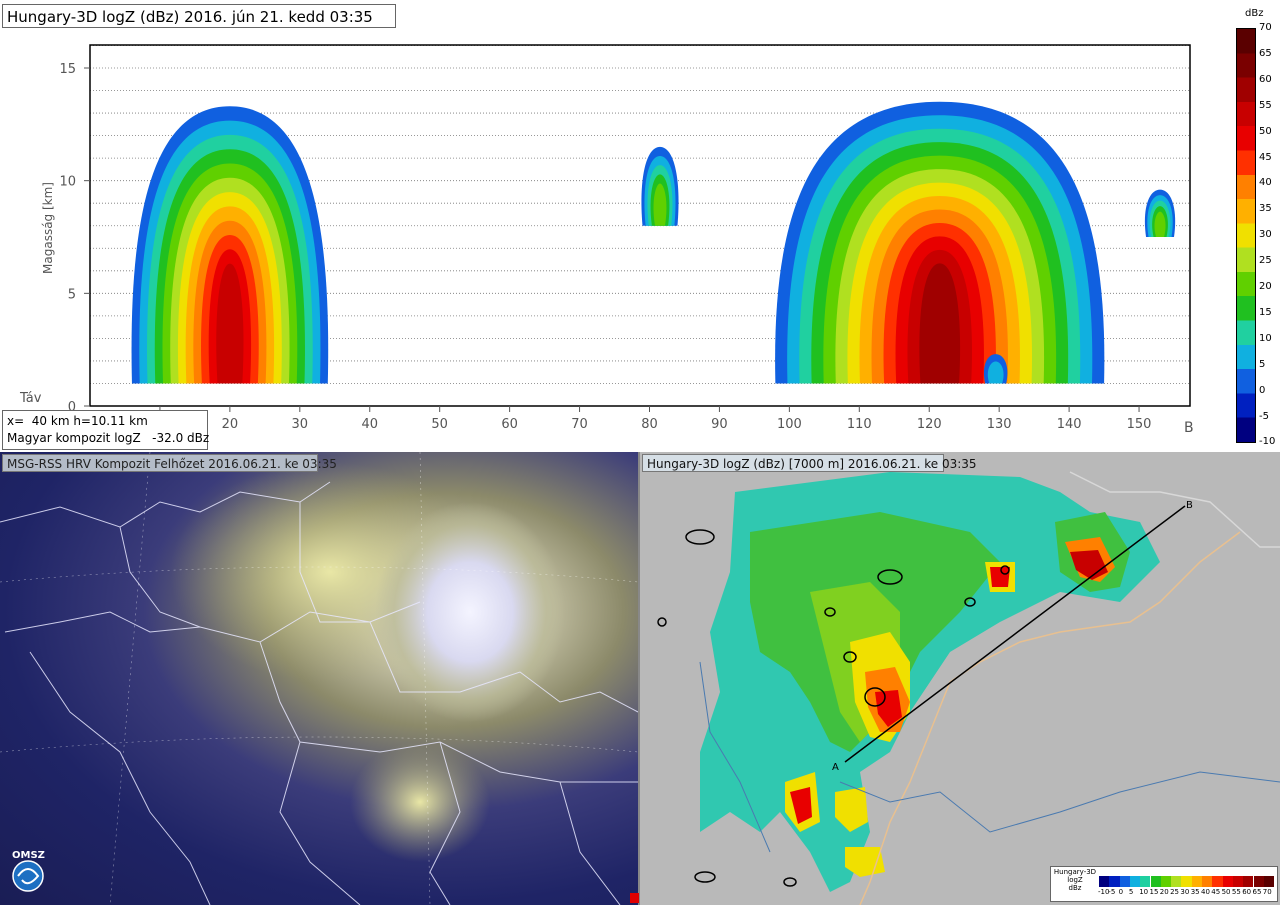  I want to click on readout-value: Magyar kompozit logZ -32.0 dBz, so click(108, 438).